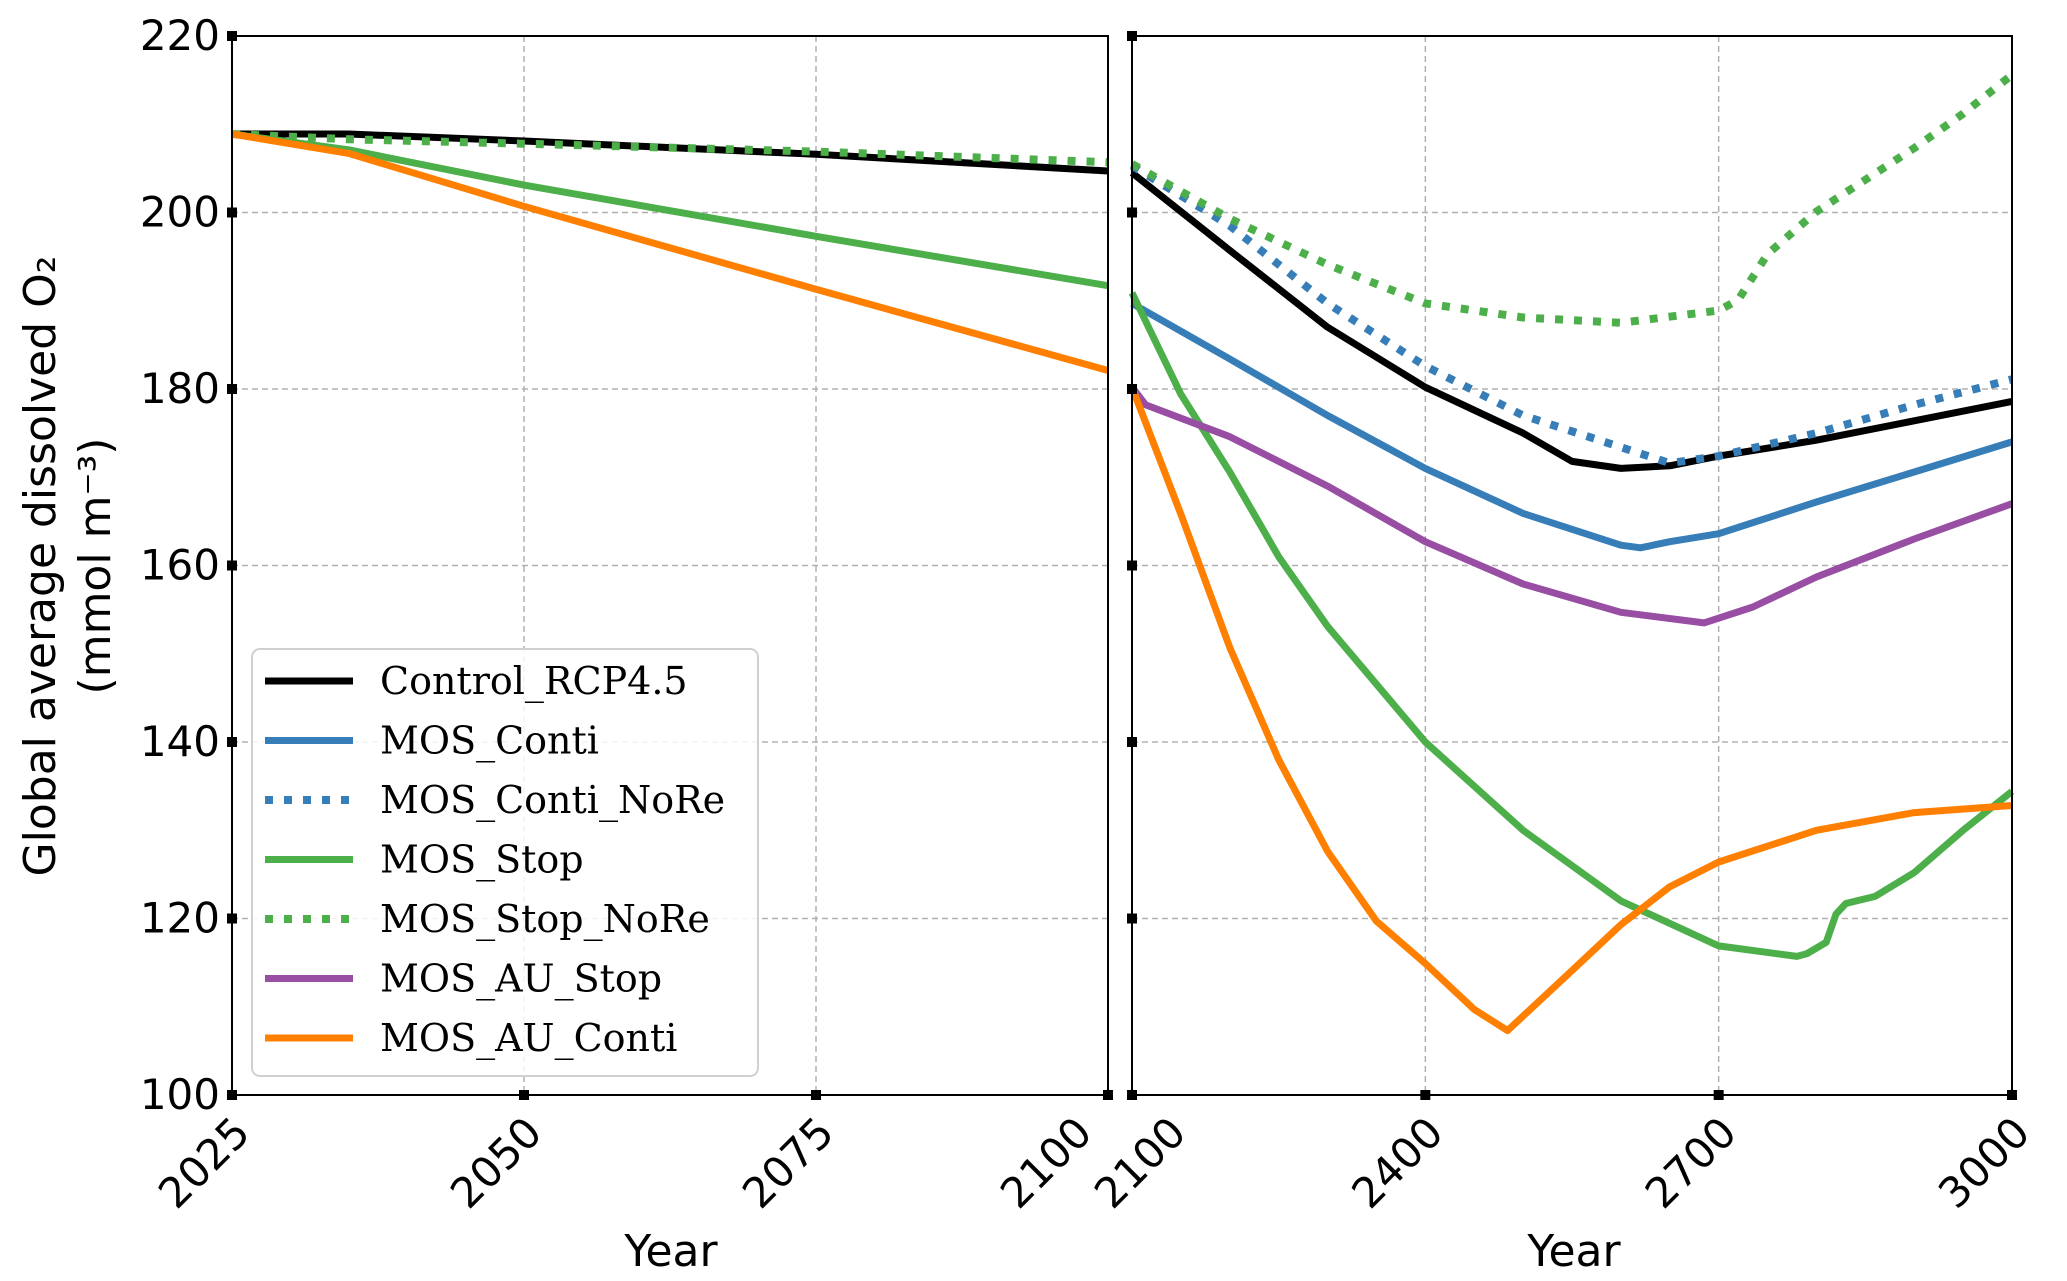  Describe the element at coordinates (1691, 1163) in the screenshot. I see `x-tick-label: 2700` at that location.